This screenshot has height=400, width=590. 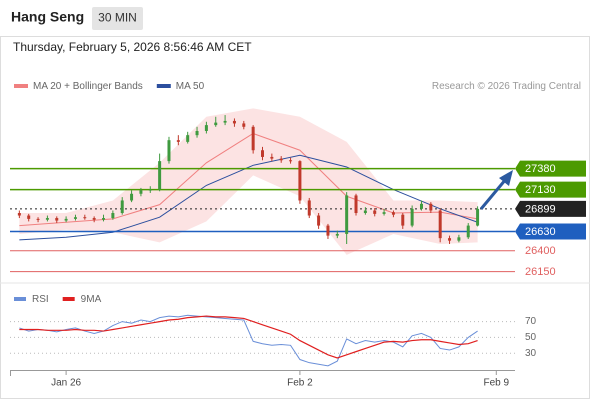 I want to click on forecast-arrow, so click(x=496, y=190).